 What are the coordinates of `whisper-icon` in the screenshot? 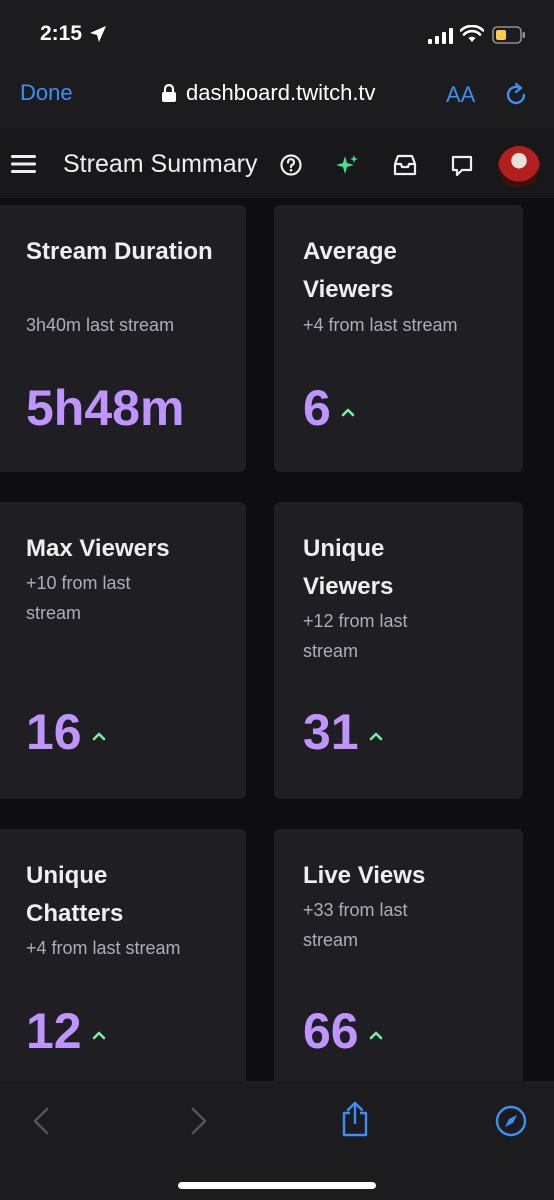 It's located at (462, 166).